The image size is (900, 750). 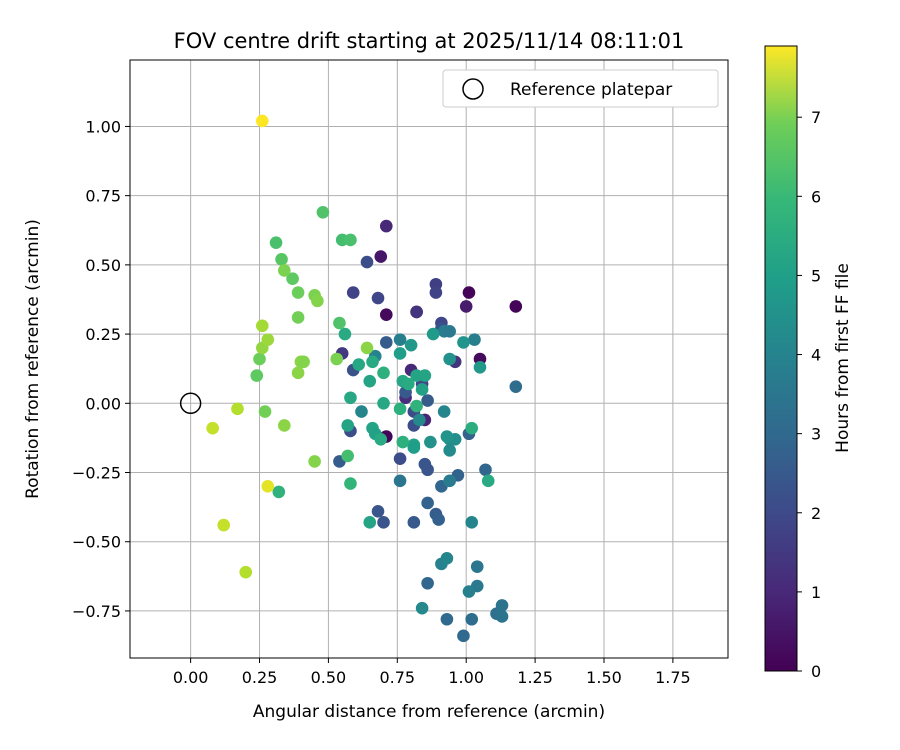 What do you see at coordinates (816, 275) in the screenshot?
I see `colorbar-tick-label: 5` at bounding box center [816, 275].